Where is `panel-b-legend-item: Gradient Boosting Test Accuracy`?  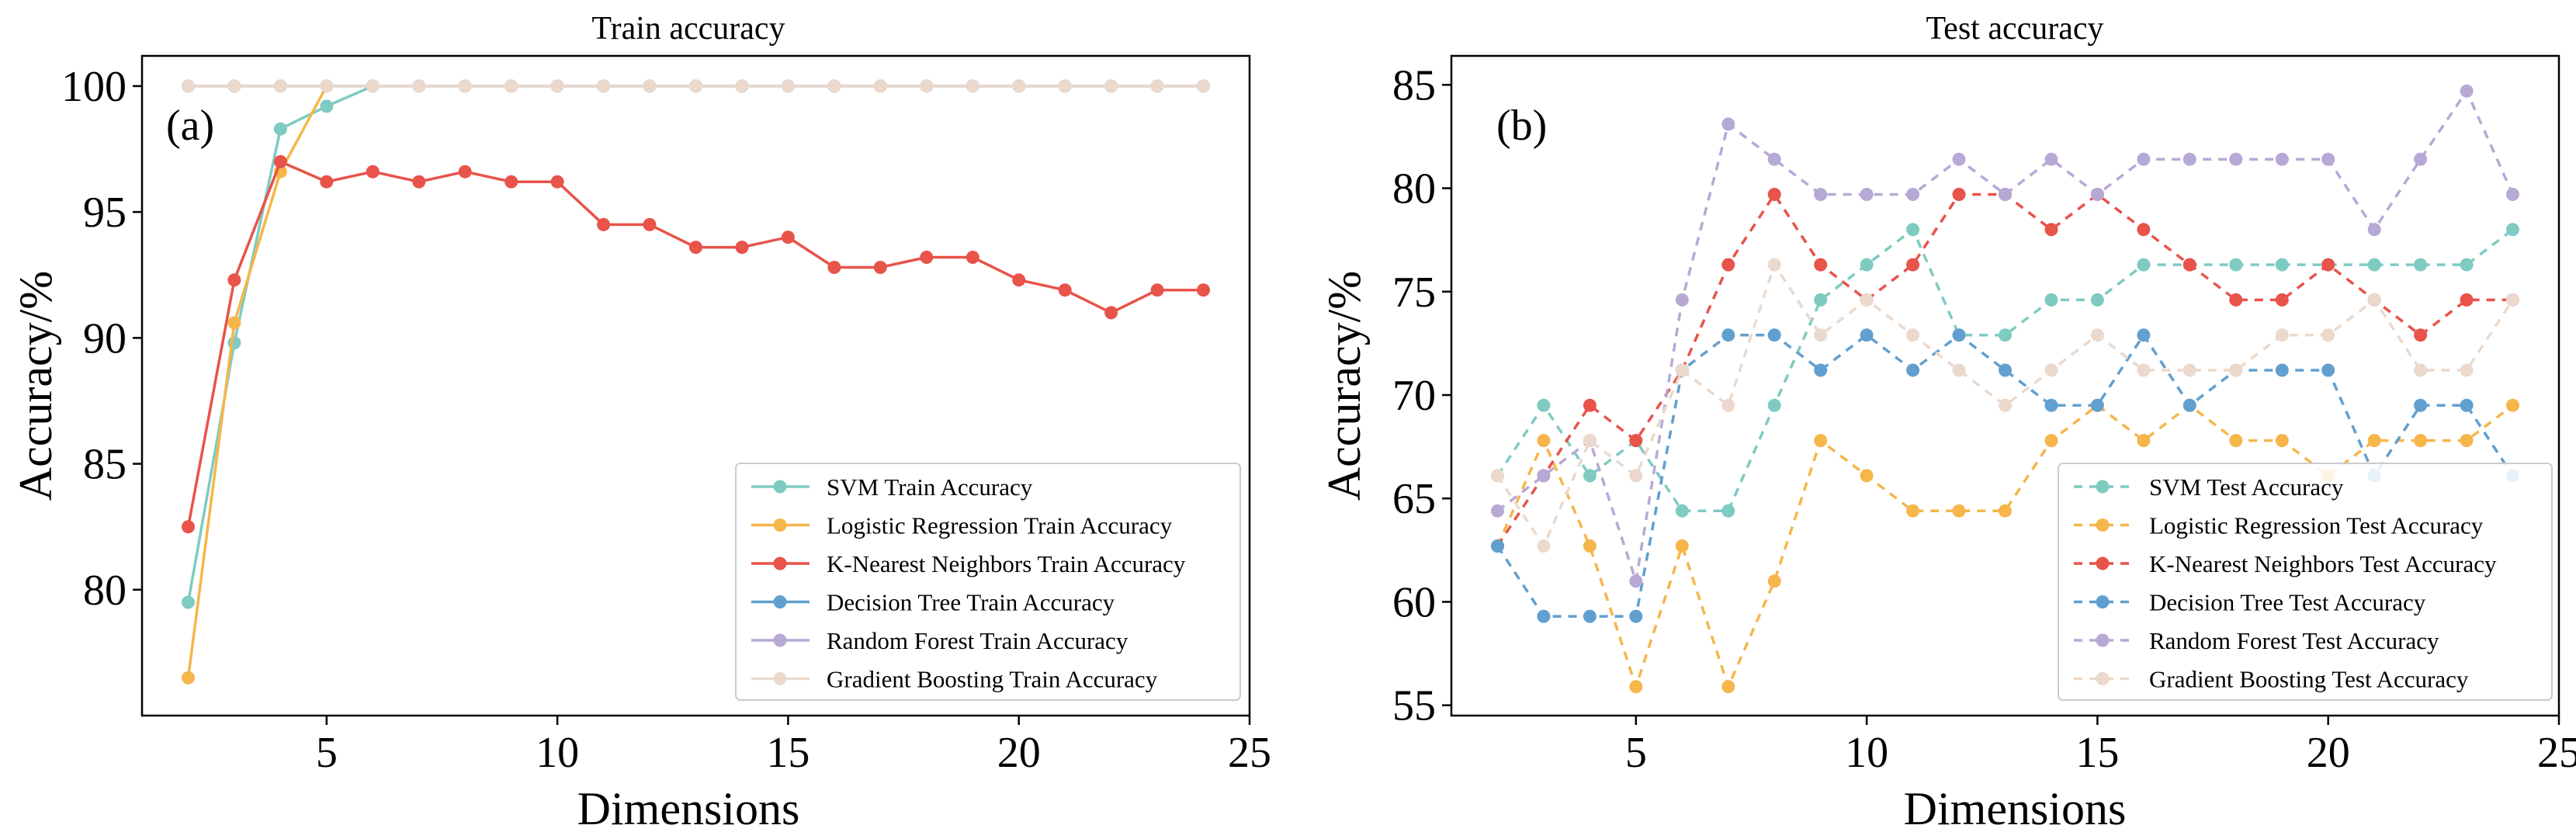 panel-b-legend-item: Gradient Boosting Test Accuracy is located at coordinates (2271, 679).